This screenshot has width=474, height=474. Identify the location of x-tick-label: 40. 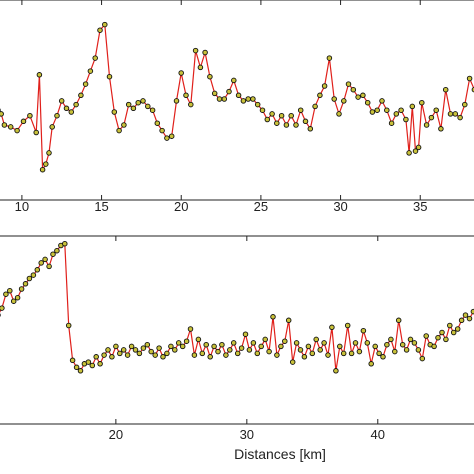
(378, 434).